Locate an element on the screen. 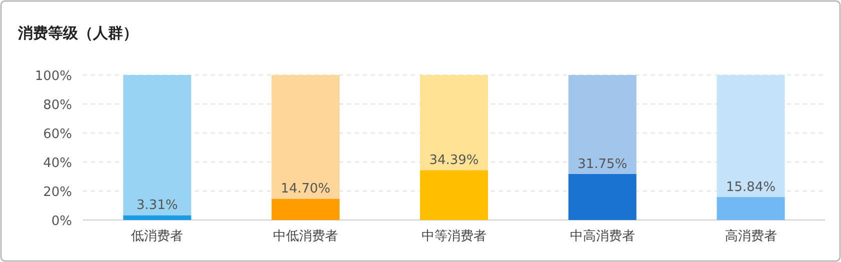  y-tick-label: 80% is located at coordinates (57, 105).